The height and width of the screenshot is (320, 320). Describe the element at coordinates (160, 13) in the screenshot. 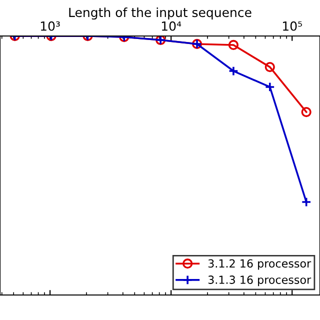

I see `x-axis-title: Length of the input sequence` at that location.